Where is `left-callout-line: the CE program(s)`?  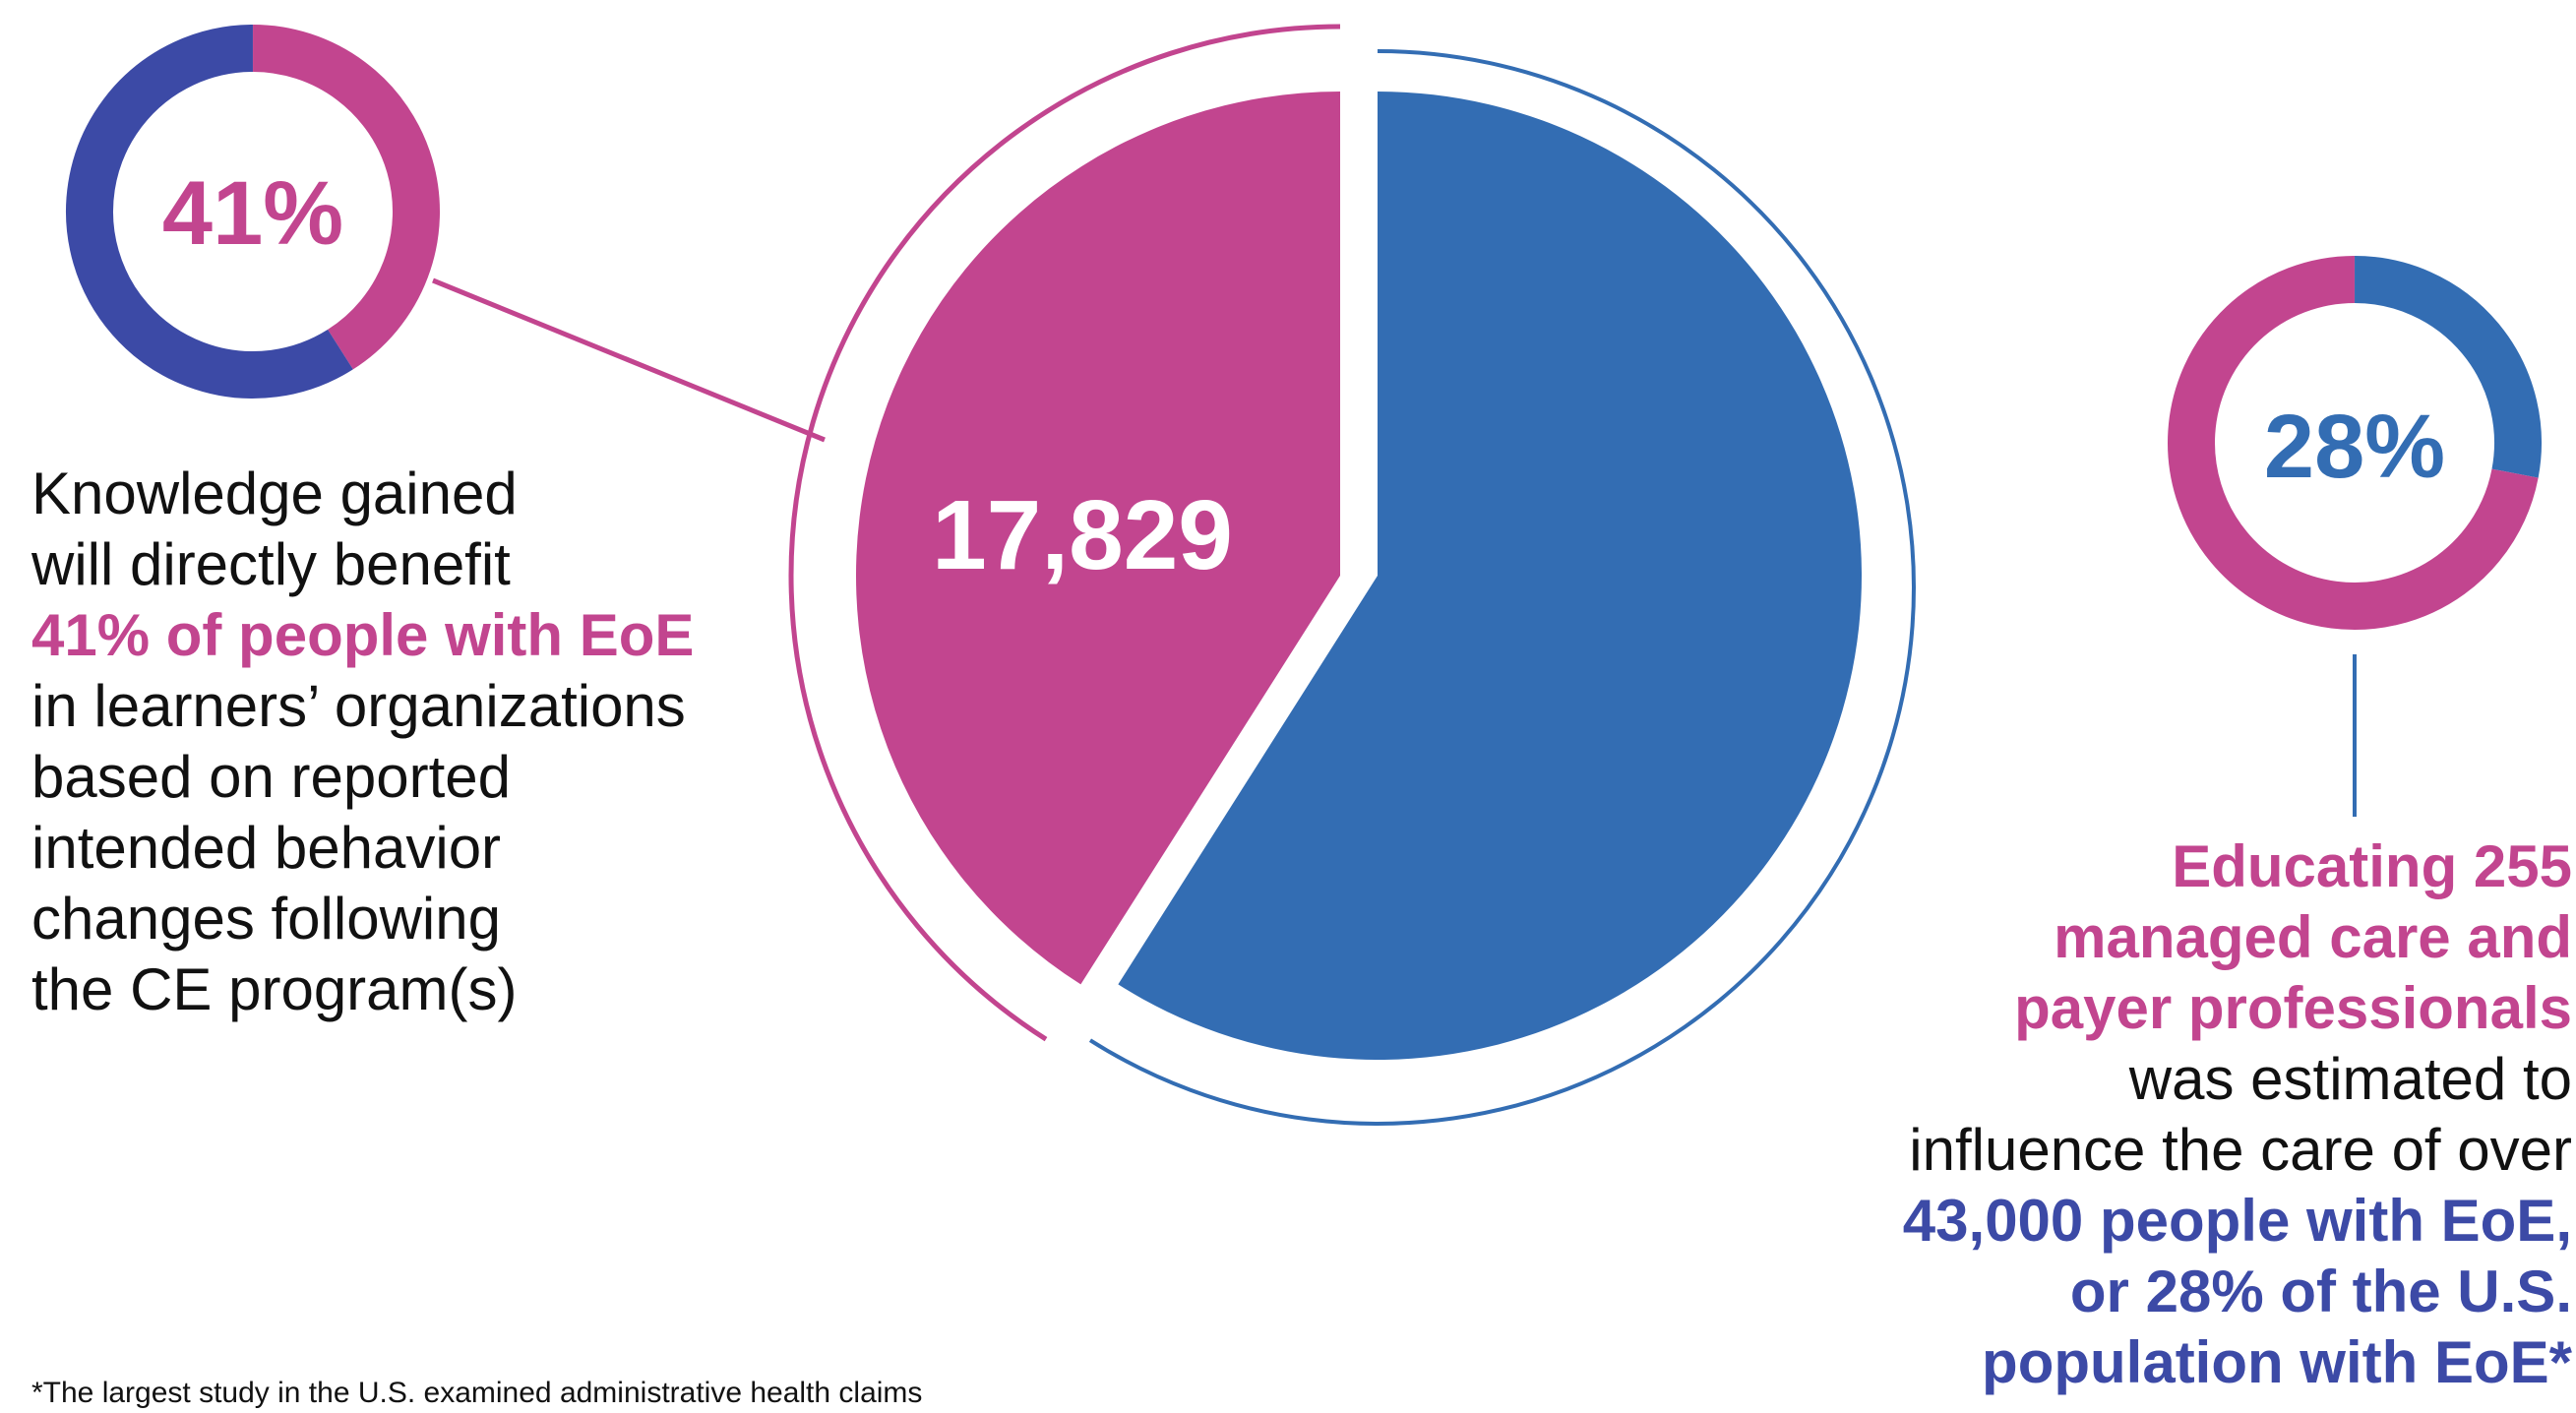 left-callout-line: the CE program(s) is located at coordinates (274, 989).